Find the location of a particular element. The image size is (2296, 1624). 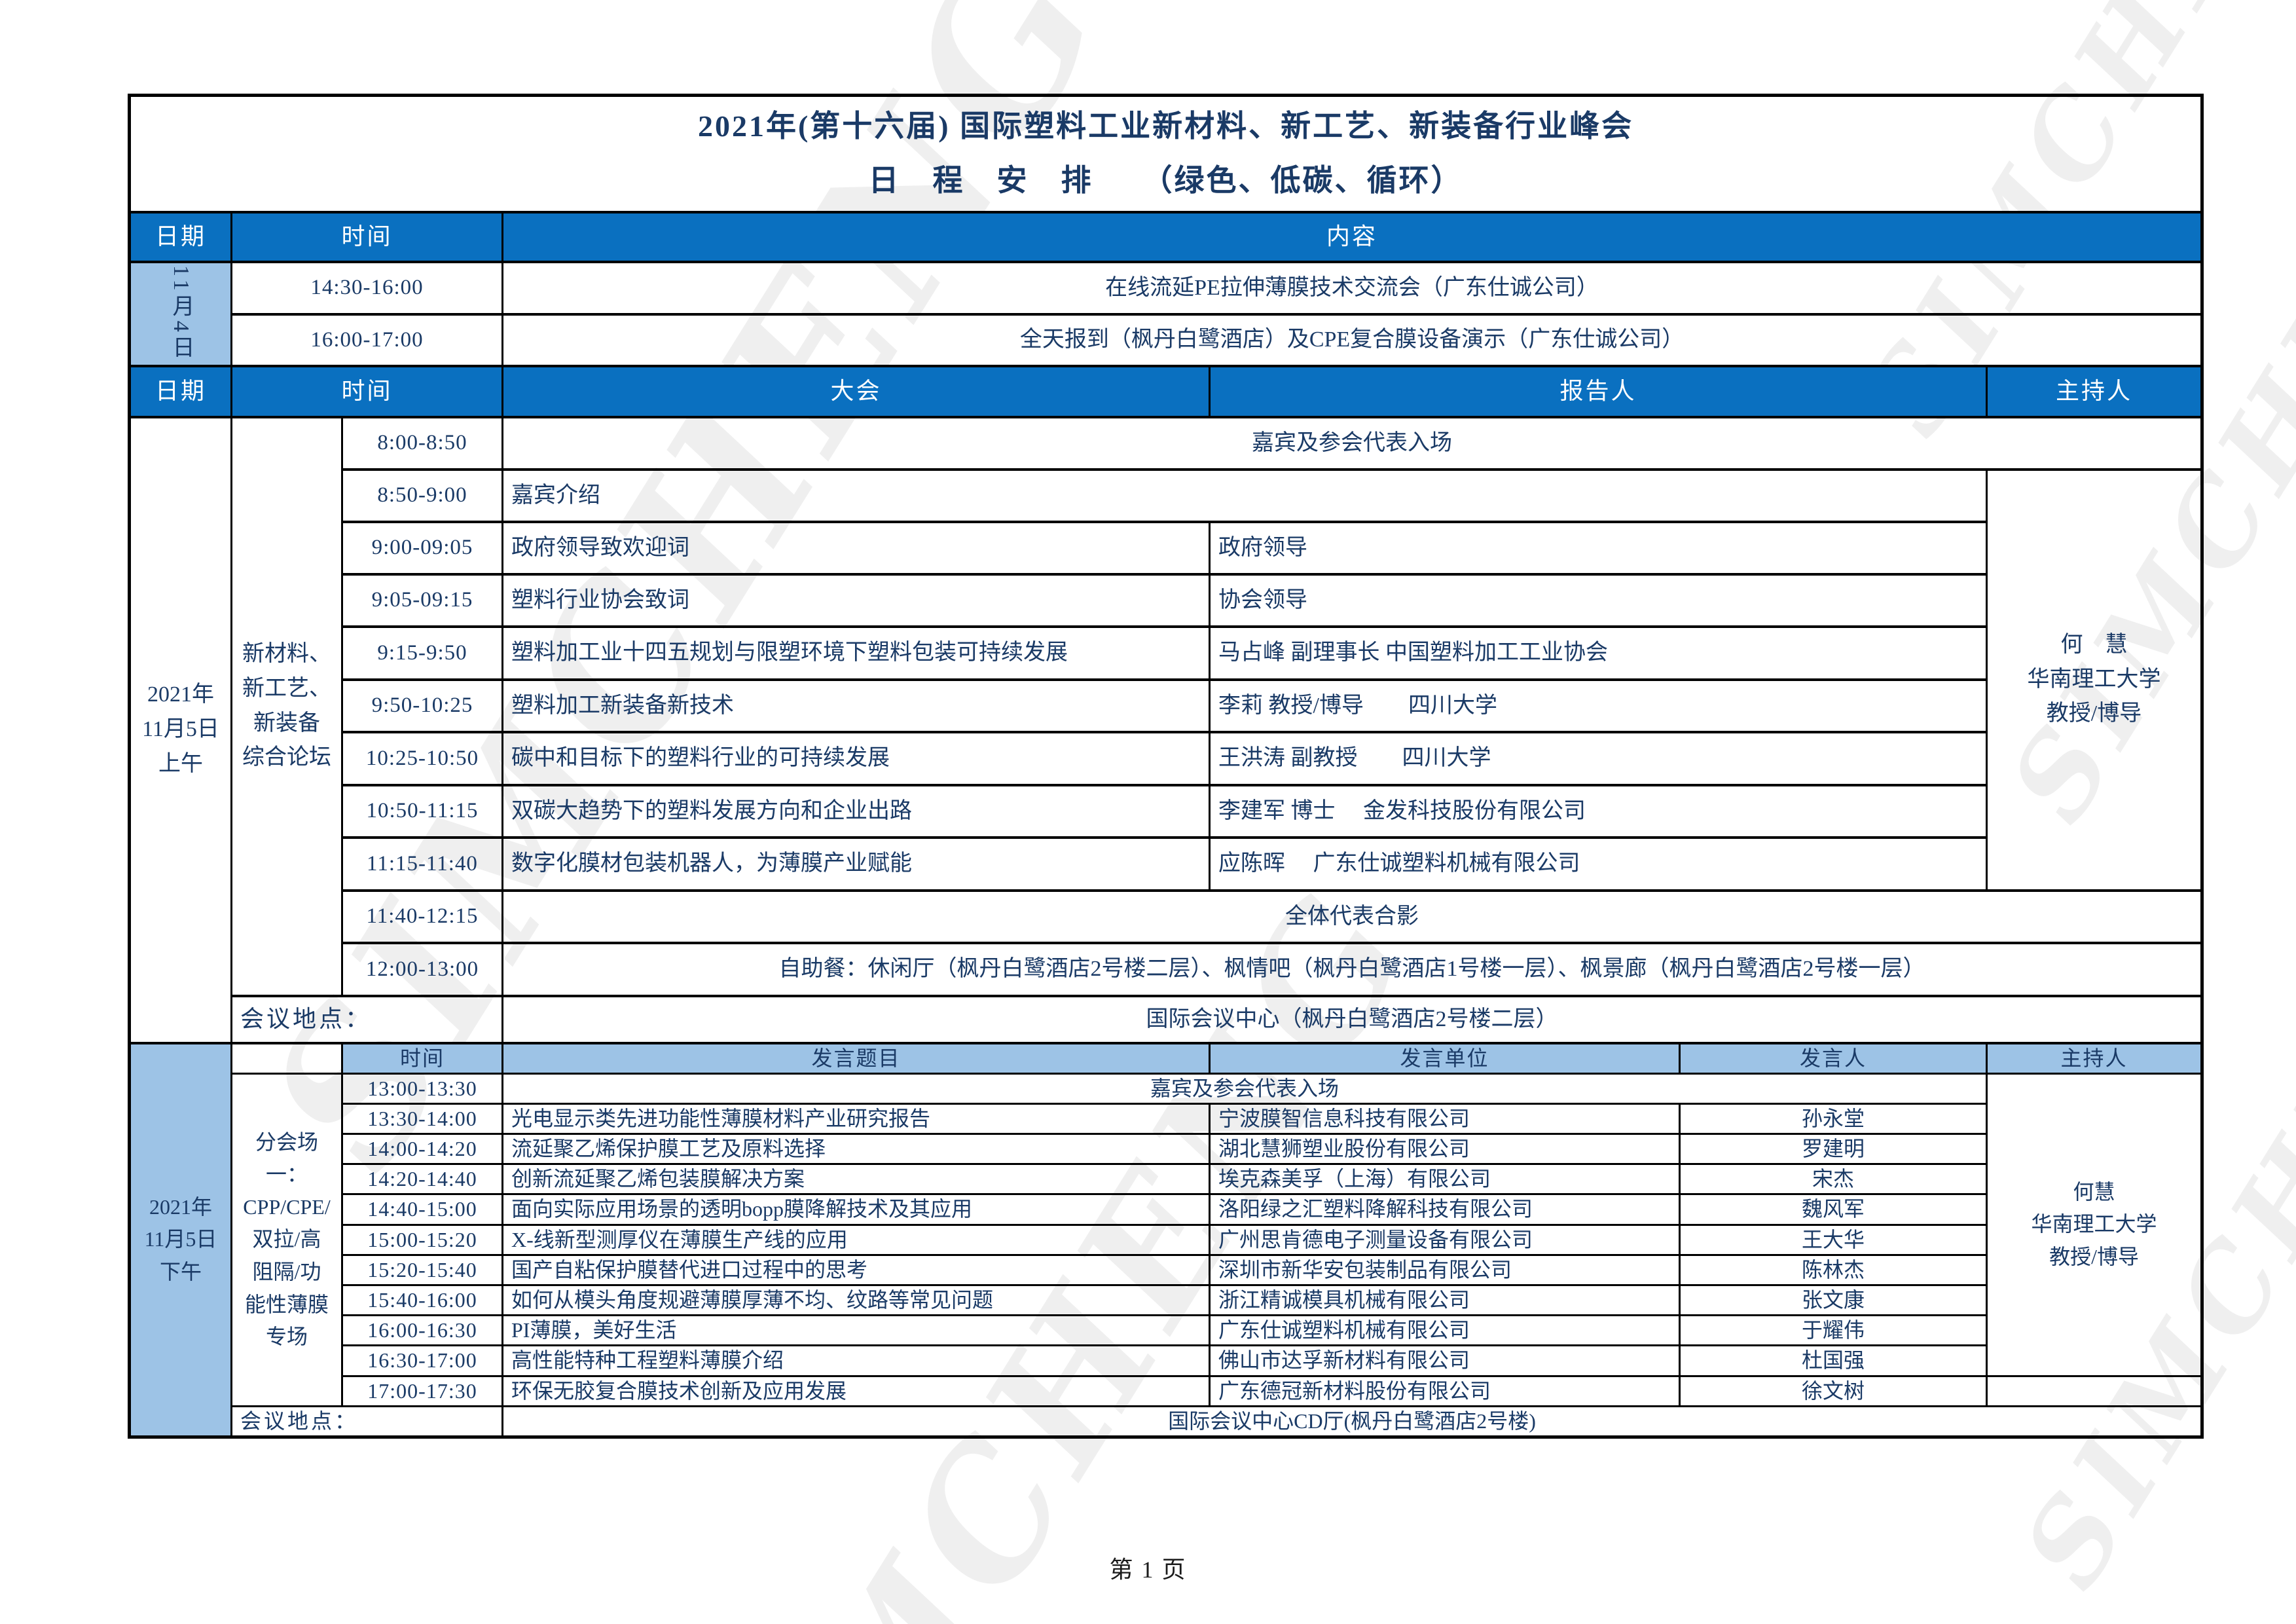

speaker-cell: 应陈晖 广东仕诚塑料机械有限公司 is located at coordinates (1598, 864).